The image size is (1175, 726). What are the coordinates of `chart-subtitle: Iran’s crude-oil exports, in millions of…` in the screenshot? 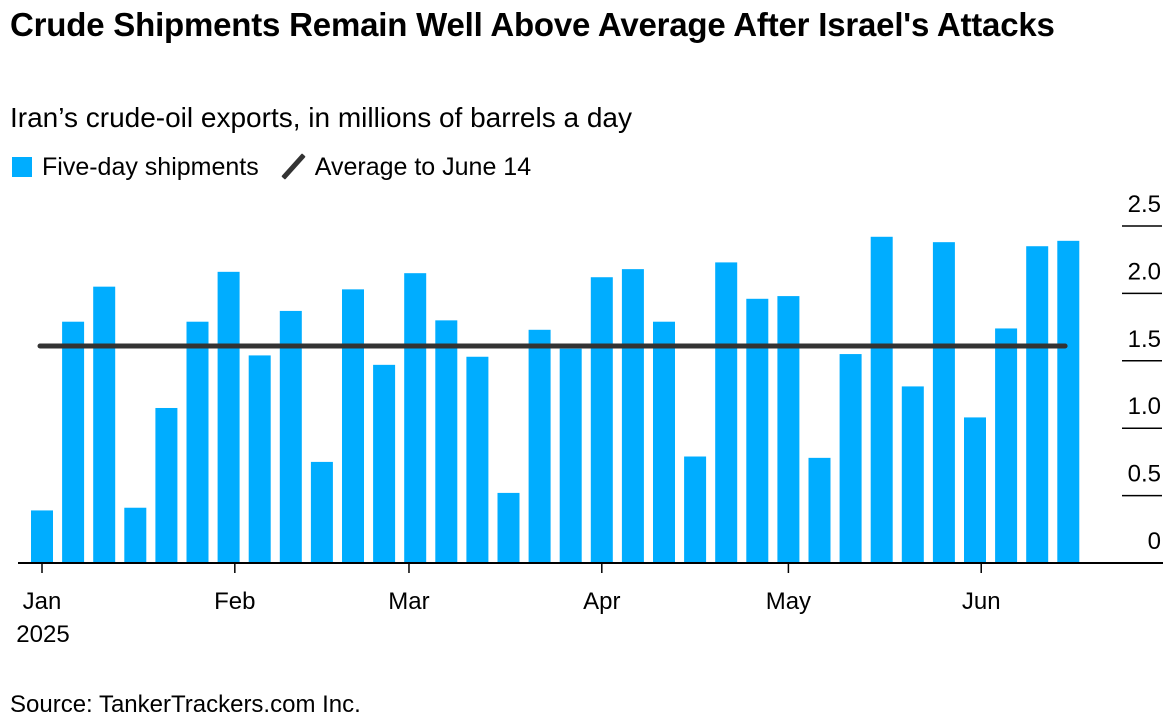 It's located at (321, 117).